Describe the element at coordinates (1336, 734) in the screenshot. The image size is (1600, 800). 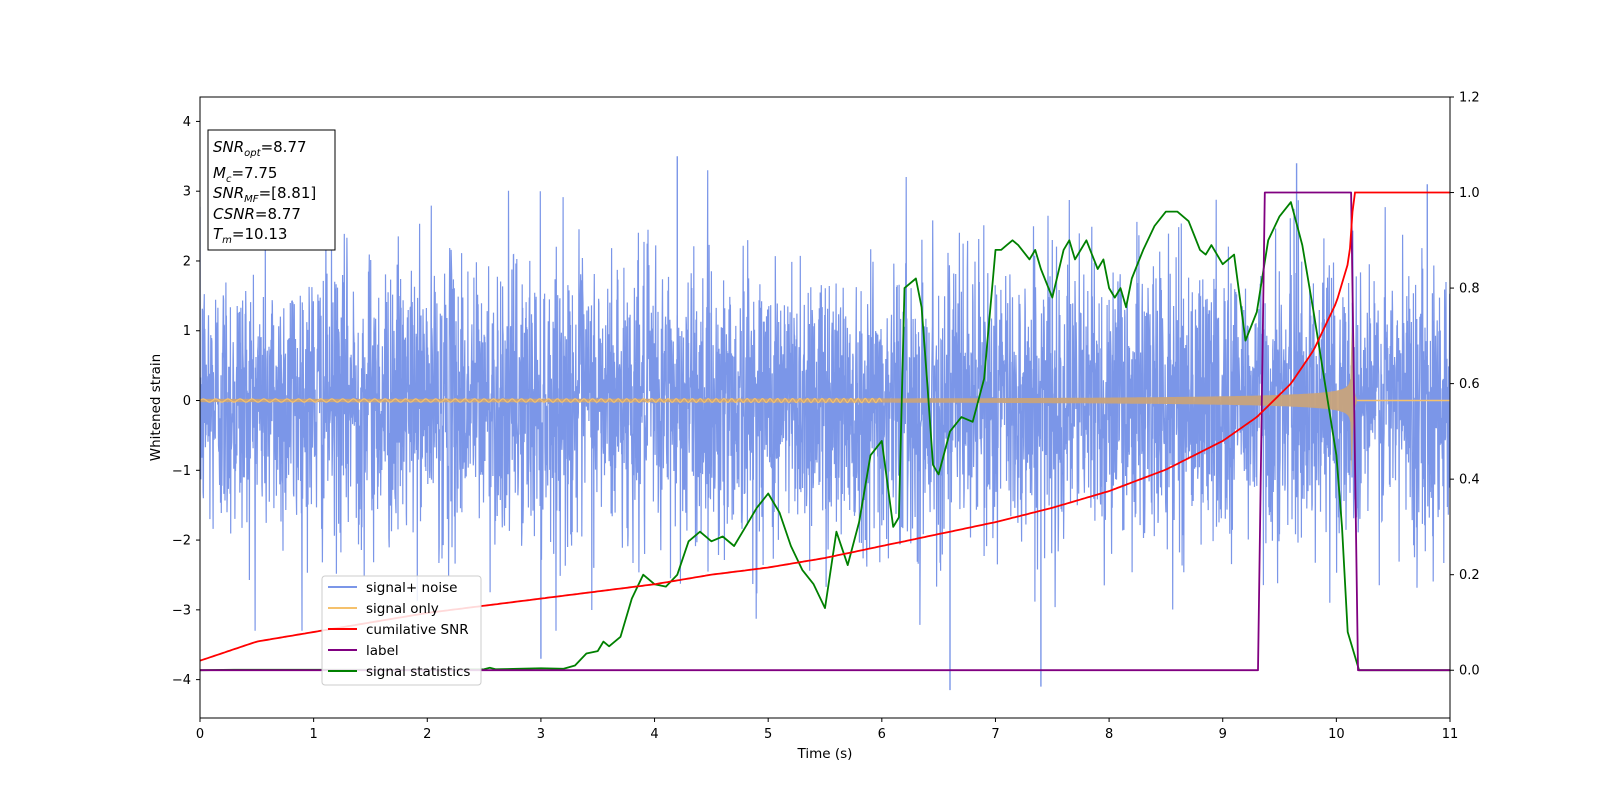
I see `x-tick-label: 10` at that location.